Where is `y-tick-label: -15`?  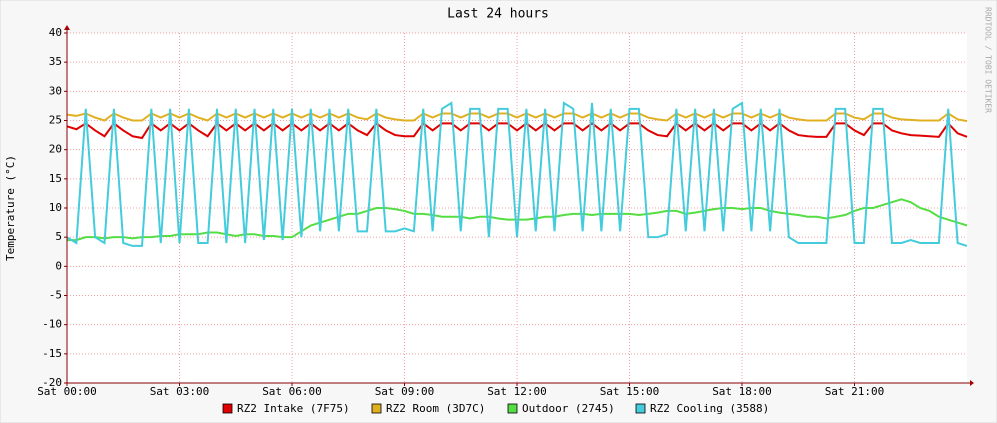
y-tick-label: -15 is located at coordinates (52, 353).